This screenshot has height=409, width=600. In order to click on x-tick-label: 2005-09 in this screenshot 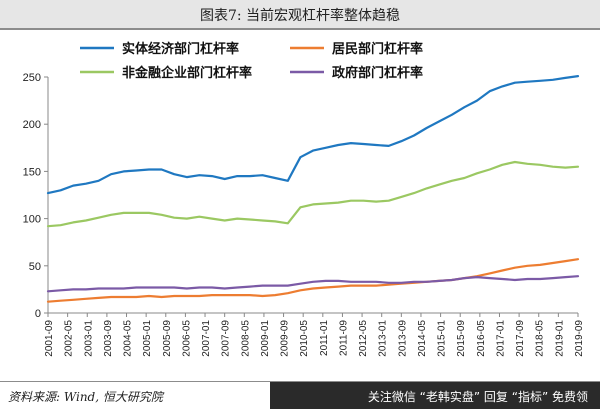, I will do `click(167, 338)`.